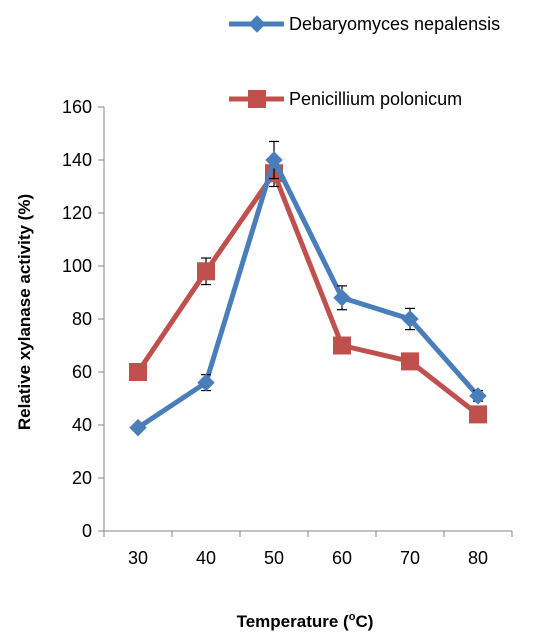 This screenshot has height=637, width=536. I want to click on y-tick-label: 100, so click(77, 266).